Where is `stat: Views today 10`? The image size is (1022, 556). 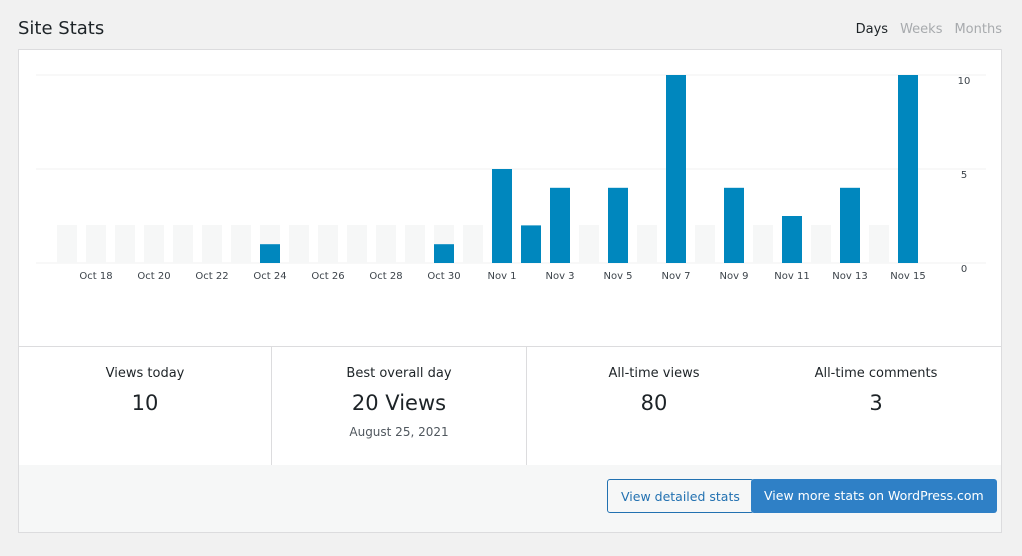 stat: Views today 10 is located at coordinates (145, 406).